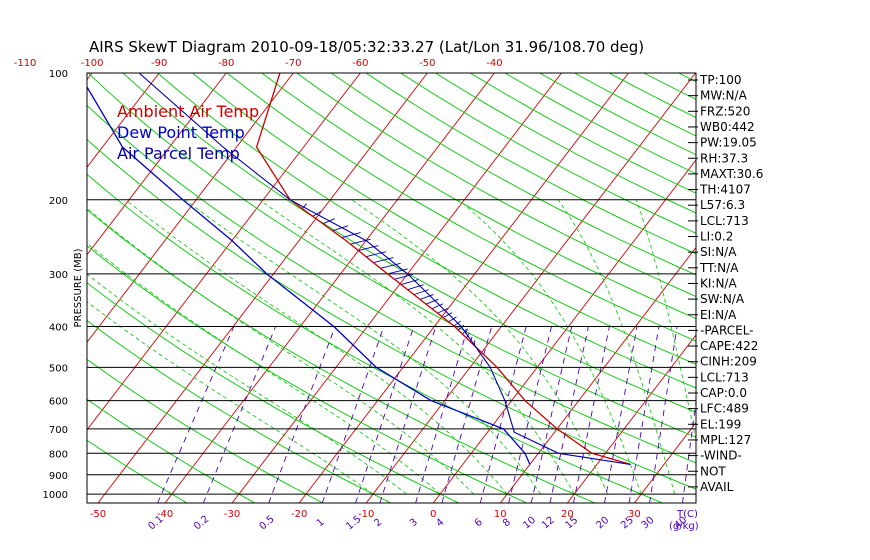 The height and width of the screenshot is (560, 870). What do you see at coordinates (58, 328) in the screenshot?
I see `pressure-tick: 400` at bounding box center [58, 328].